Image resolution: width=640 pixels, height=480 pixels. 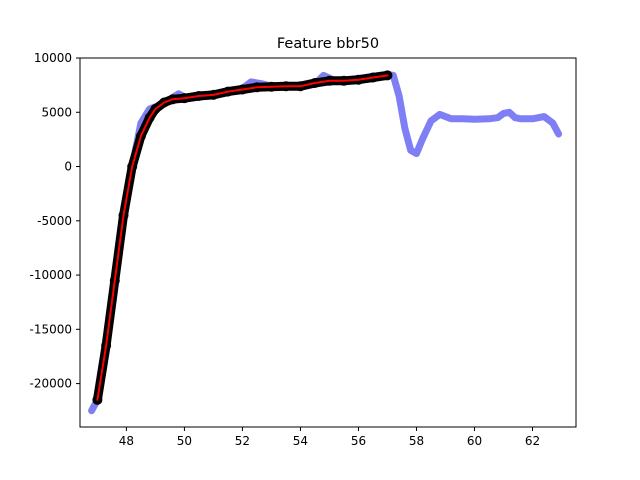 I want to click on y-axis: 10000 5000 0 -5000 -10000 -15000 -20000, so click(x=54, y=221).